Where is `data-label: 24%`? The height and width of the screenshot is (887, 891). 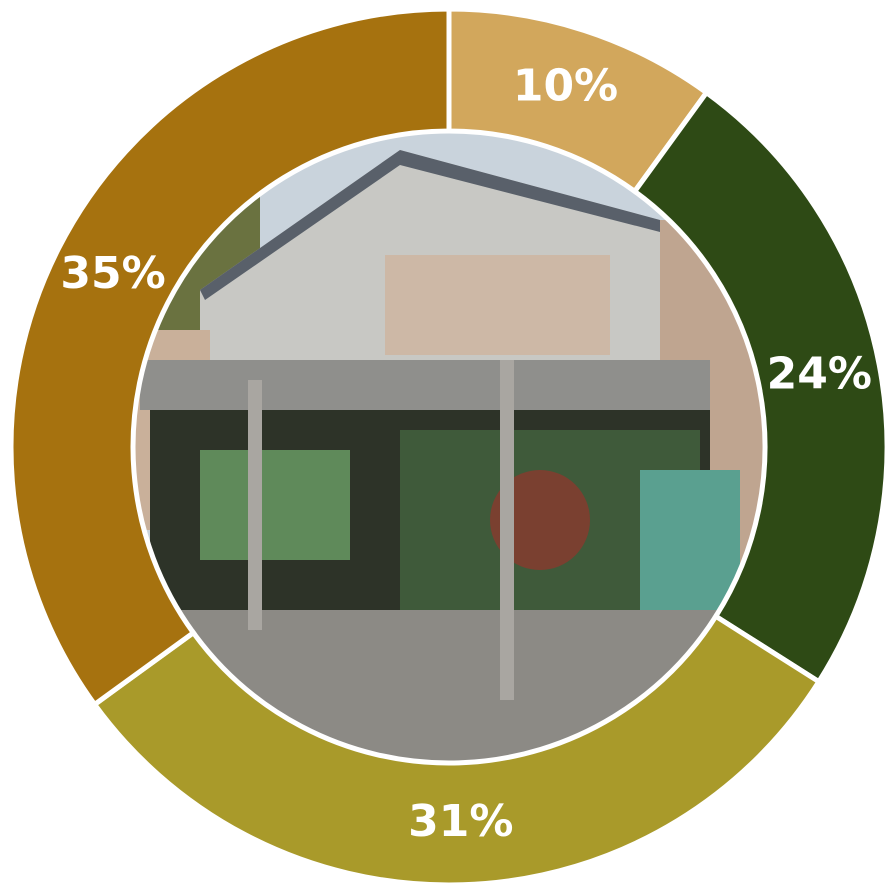
data-label: 24% is located at coordinates (819, 373).